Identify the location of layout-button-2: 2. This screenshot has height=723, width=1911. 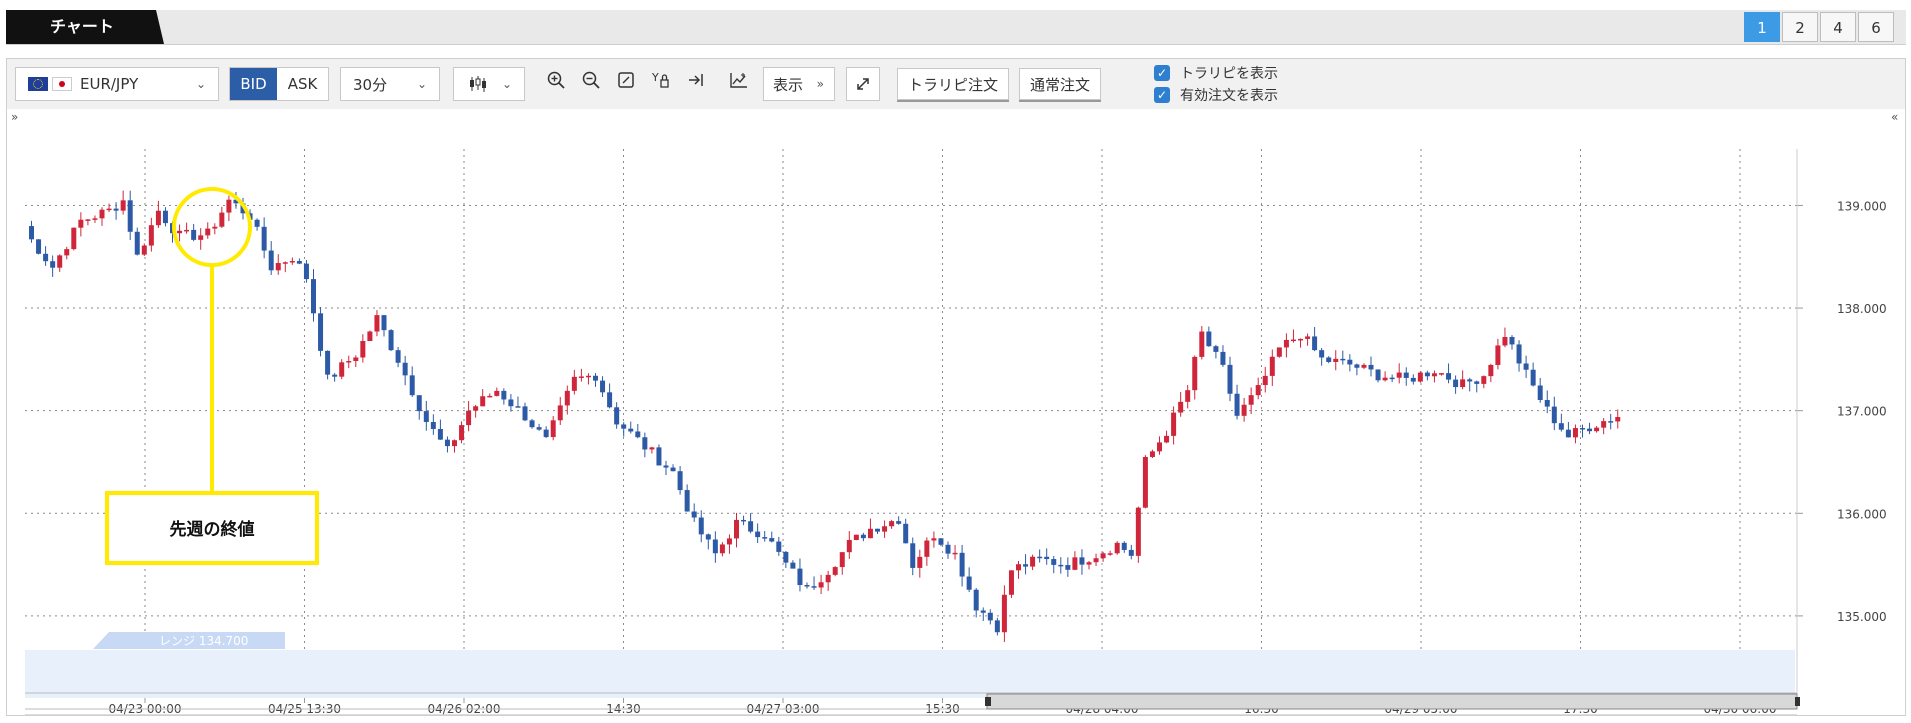
(1800, 27).